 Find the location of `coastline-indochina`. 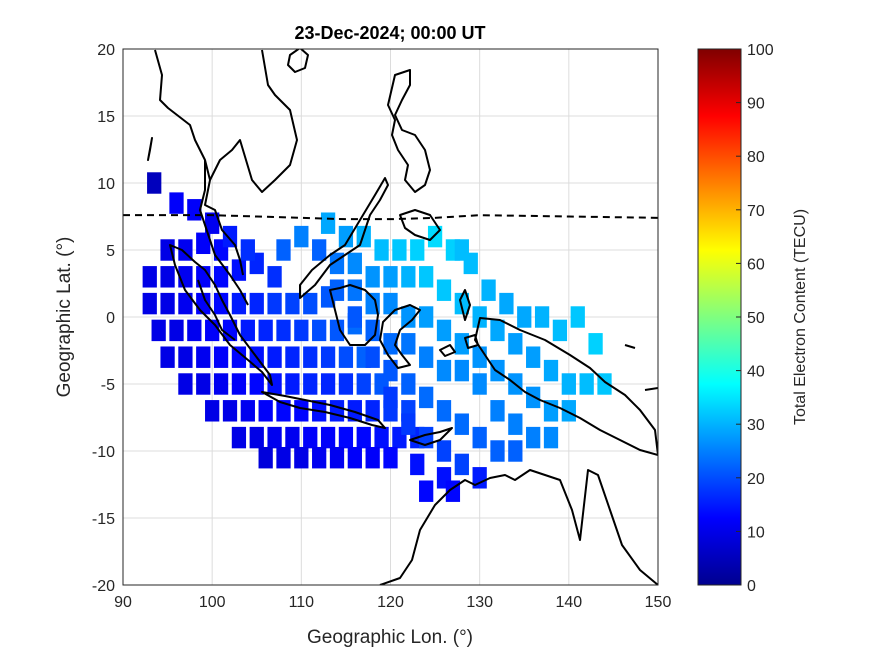

coastline-indochina is located at coordinates (199, 162).